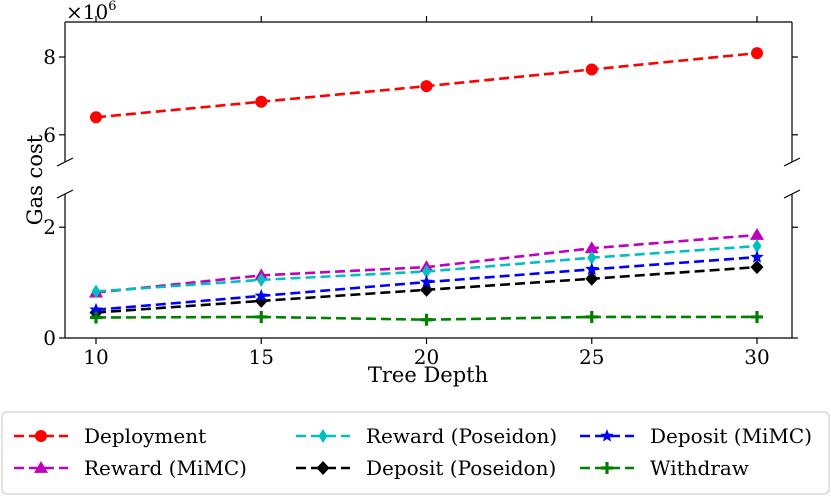  What do you see at coordinates (165, 468) in the screenshot?
I see `legend-label: Reward (MiMC)` at bounding box center [165, 468].